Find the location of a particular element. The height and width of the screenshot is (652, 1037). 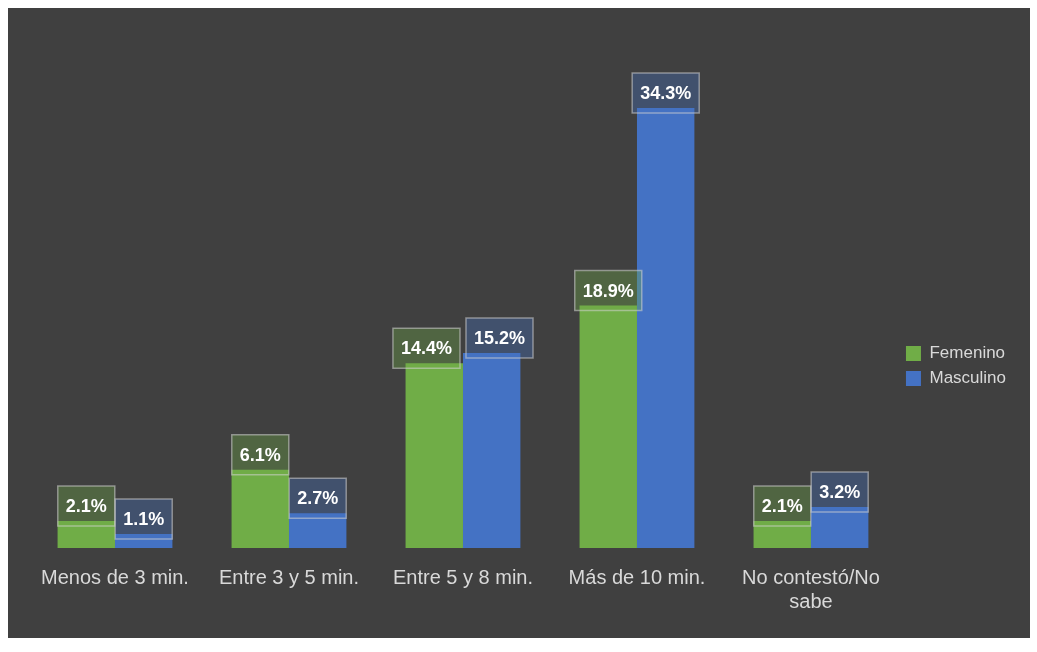

x-tick-label: No contestó/No sabe is located at coordinates (811, 588).